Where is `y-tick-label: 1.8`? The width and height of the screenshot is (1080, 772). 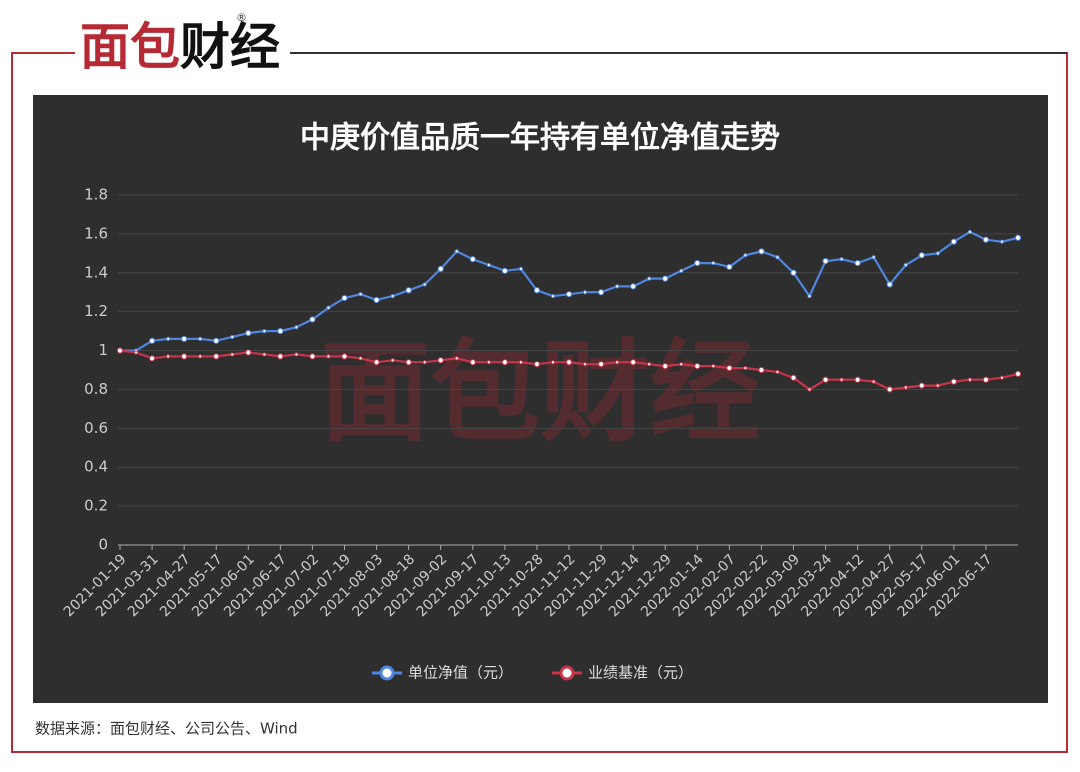
y-tick-label: 1.8 is located at coordinates (96, 195).